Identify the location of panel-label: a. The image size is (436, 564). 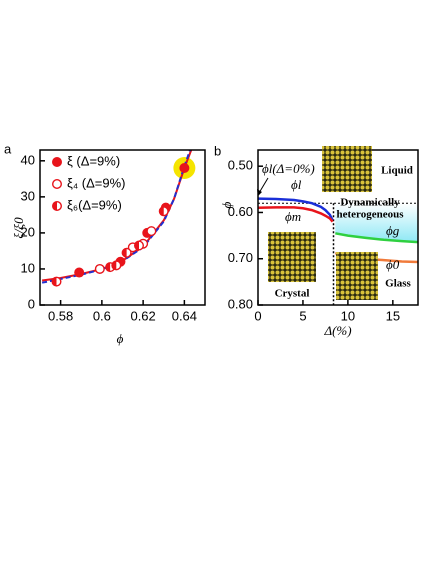
(8, 148).